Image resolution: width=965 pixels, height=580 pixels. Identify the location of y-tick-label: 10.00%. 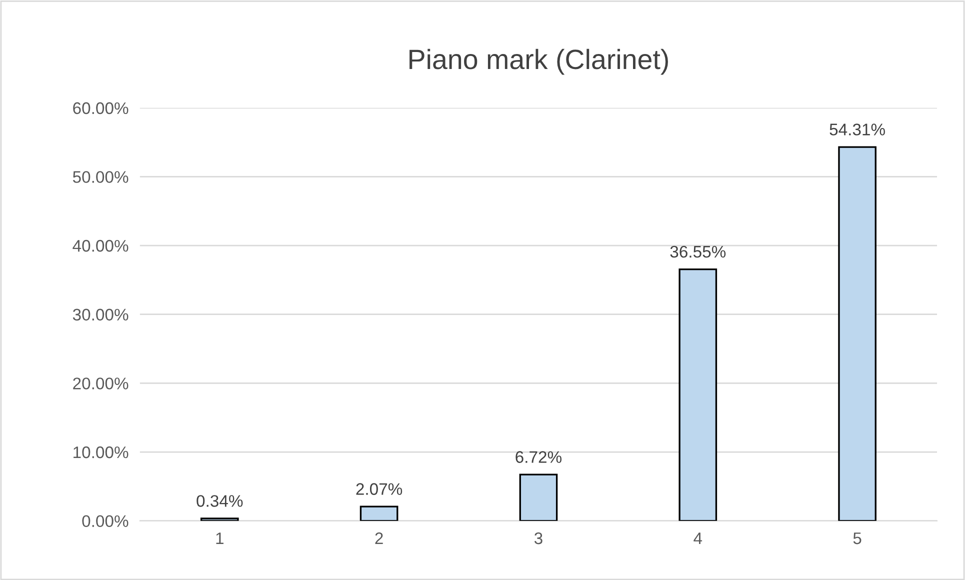
(101, 452).